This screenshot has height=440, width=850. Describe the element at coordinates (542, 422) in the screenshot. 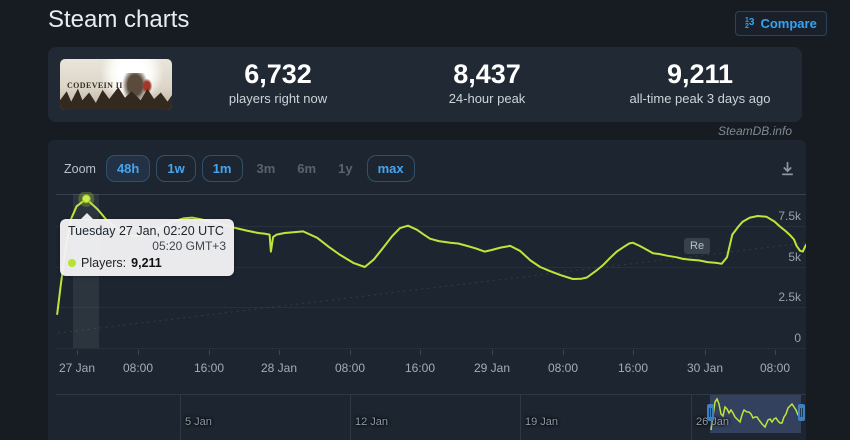

I see `navigator-date-label: 19 Jan` at that location.